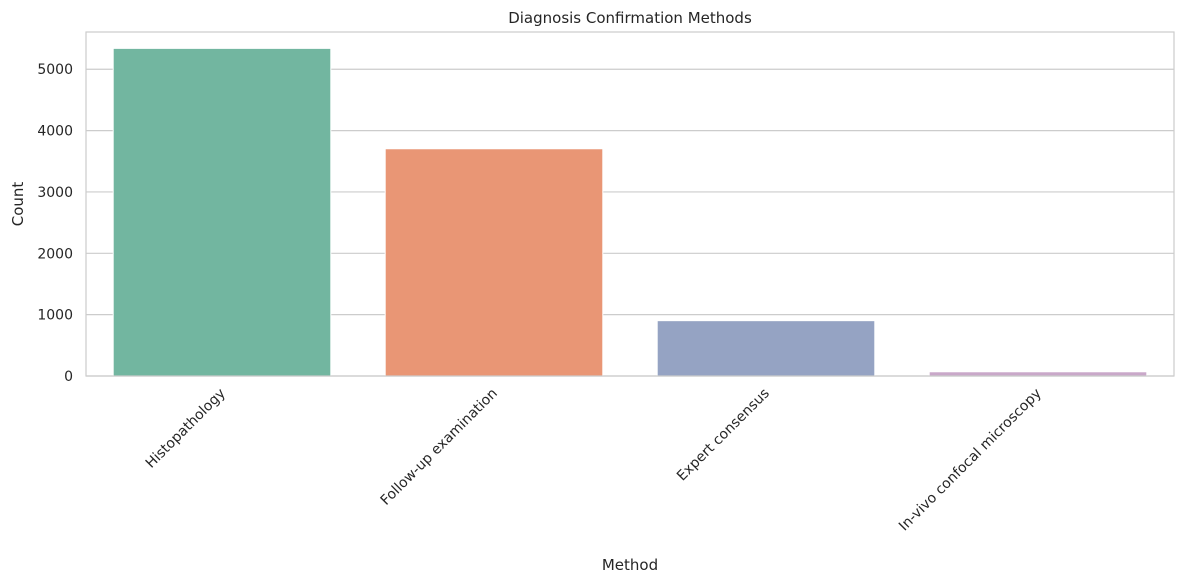  I want to click on y-tick-label: 5000, so click(55, 70).